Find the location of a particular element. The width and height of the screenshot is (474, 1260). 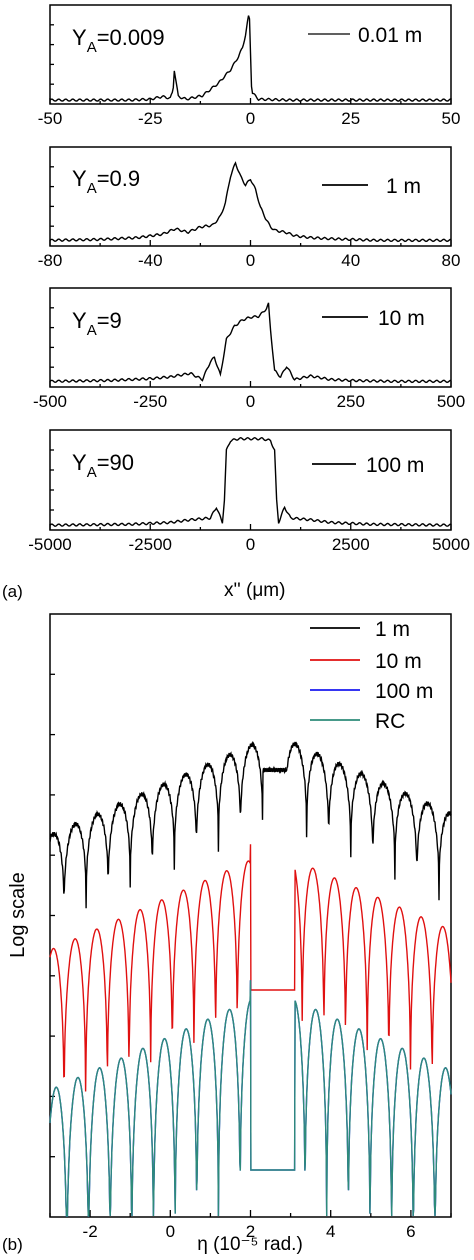

panel-a2-annotation: YA=0.9 is located at coordinates (106, 181).